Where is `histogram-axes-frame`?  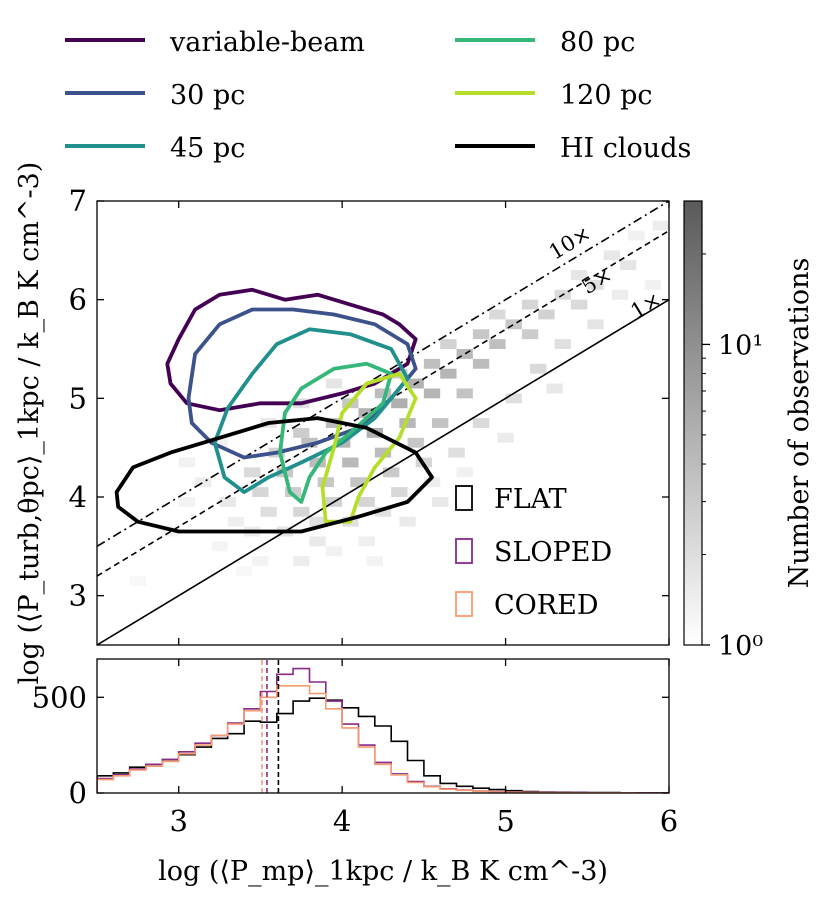 histogram-axes-frame is located at coordinates (383, 726).